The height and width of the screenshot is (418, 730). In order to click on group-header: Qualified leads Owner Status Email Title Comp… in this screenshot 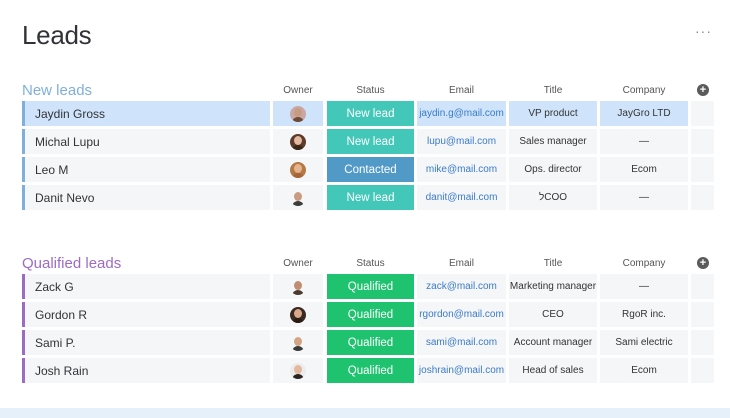, I will do `click(365, 266)`.